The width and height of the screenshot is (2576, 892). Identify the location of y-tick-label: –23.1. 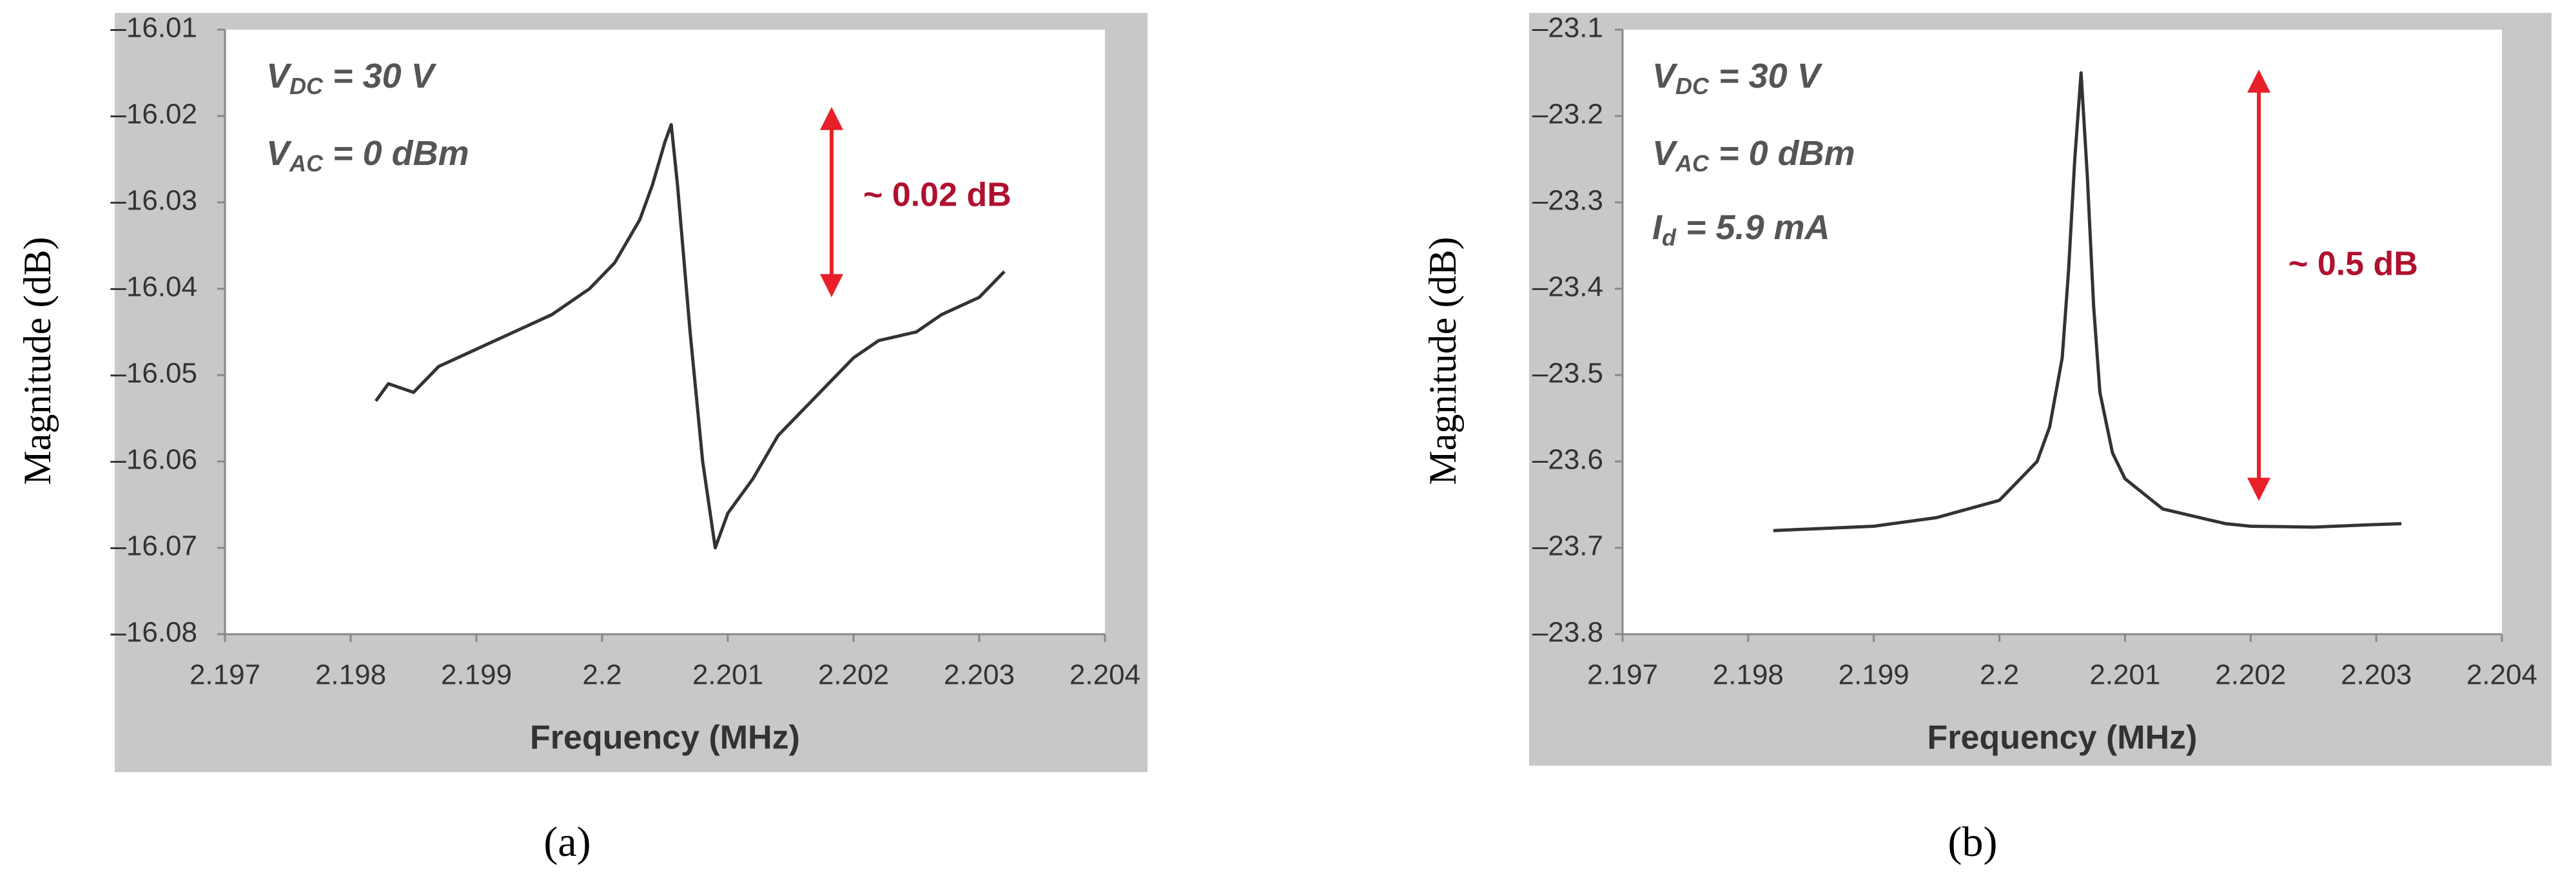
(1568, 28).